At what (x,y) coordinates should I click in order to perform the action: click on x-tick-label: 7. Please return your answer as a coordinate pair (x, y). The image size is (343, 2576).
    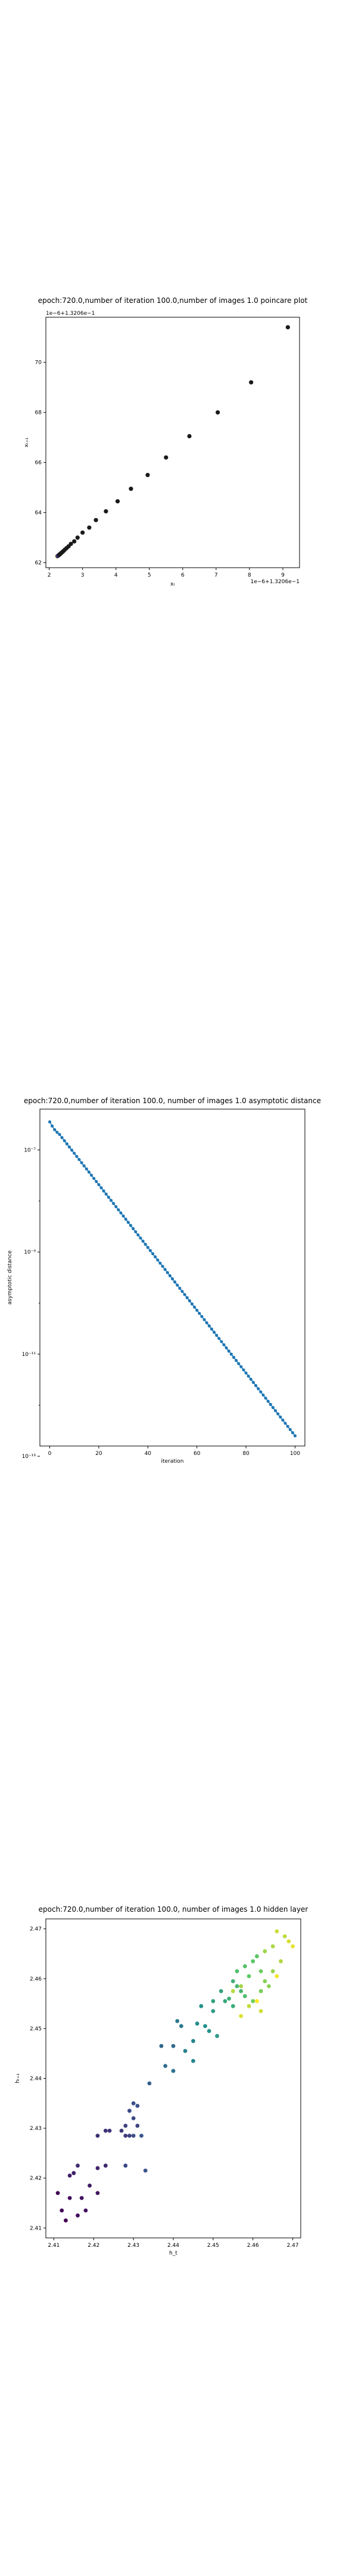
    Looking at the image, I should click on (216, 575).